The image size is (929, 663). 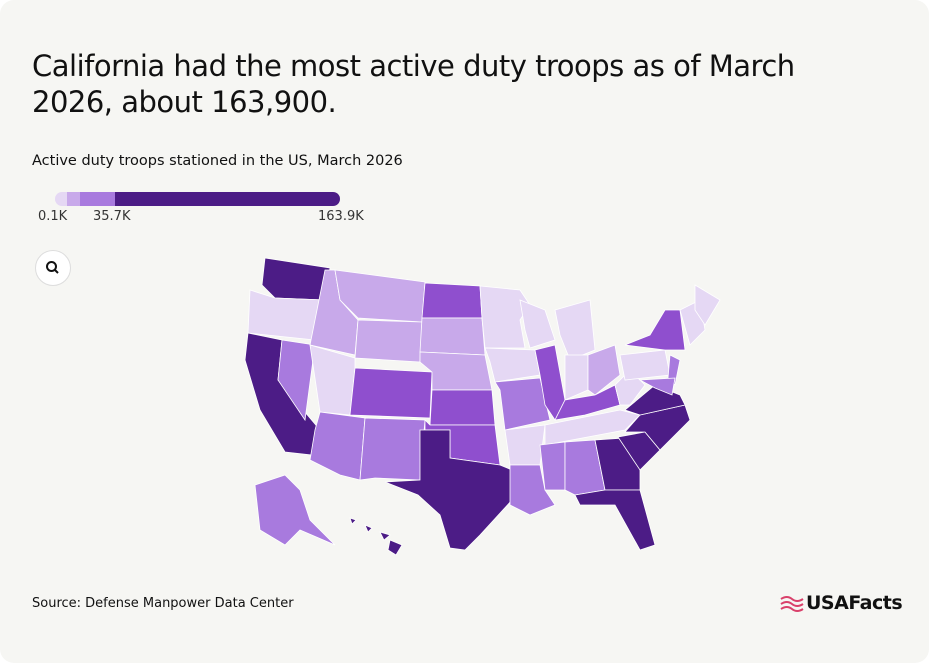 I want to click on logo: USAFacts, so click(x=854, y=603).